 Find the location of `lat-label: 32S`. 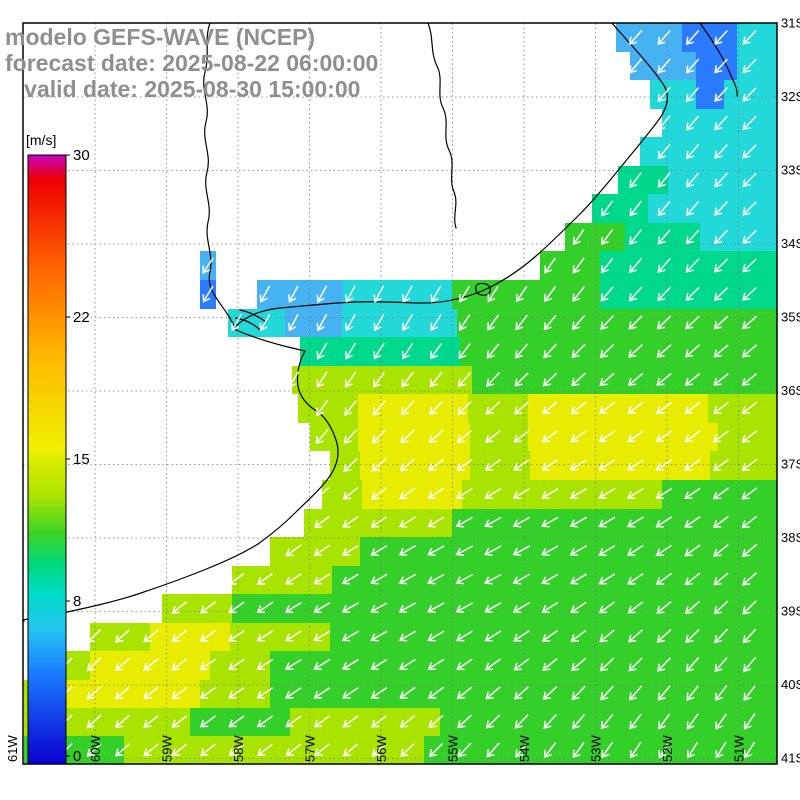

lat-label: 32S is located at coordinates (790, 96).